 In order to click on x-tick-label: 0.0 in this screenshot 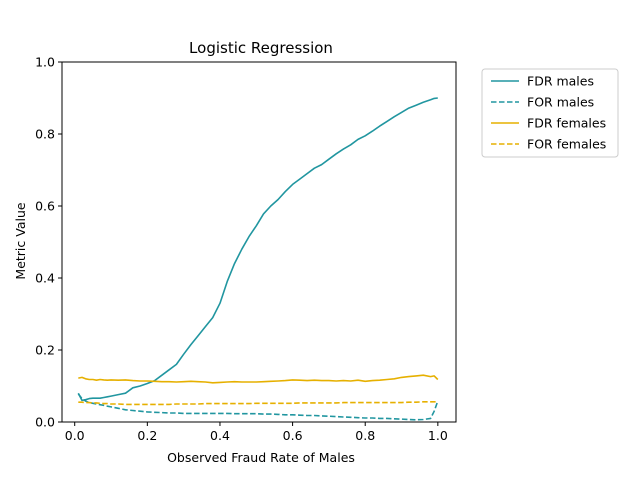, I will do `click(75, 435)`.